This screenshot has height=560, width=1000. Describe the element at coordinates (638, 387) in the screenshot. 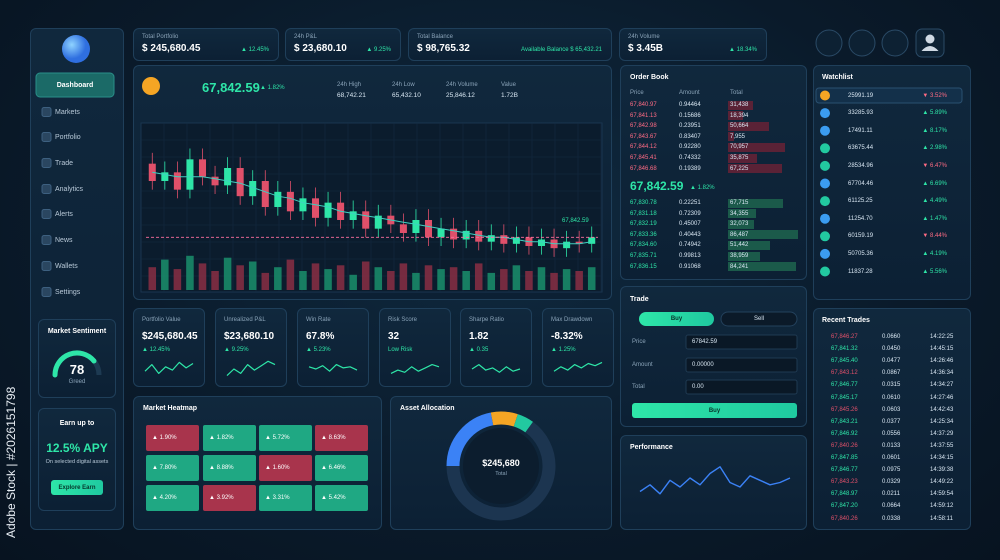

I see `trade-field-label: Total` at that location.